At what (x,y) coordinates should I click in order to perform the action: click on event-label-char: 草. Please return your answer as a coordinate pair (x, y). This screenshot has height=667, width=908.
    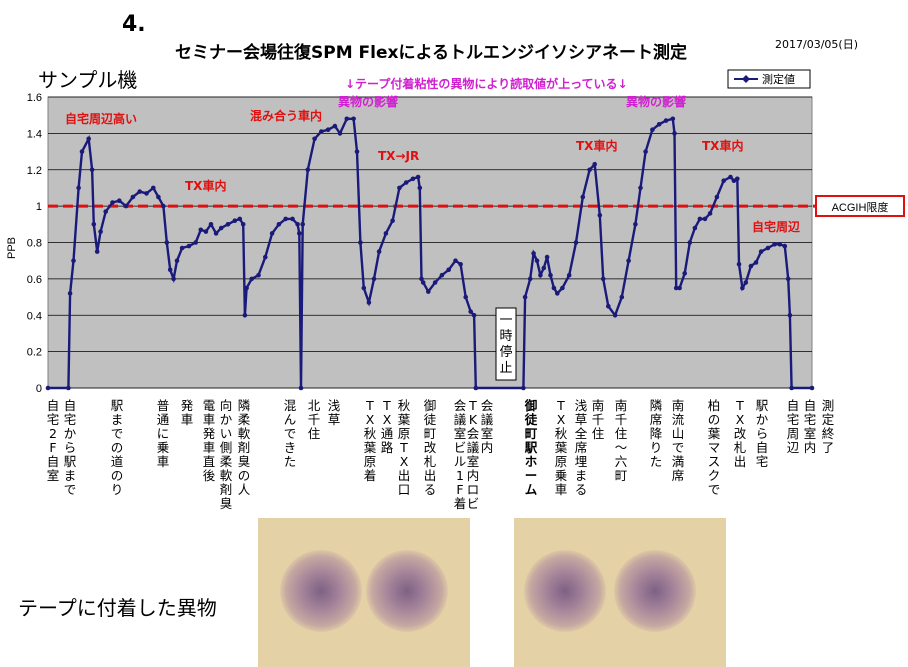
    Looking at the image, I should click on (334, 419).